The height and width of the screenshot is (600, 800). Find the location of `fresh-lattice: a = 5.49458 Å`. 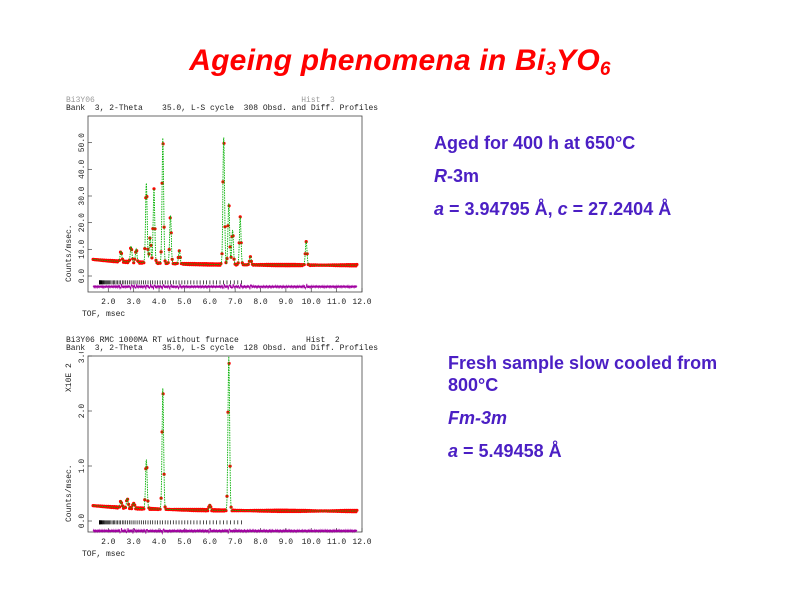

fresh-lattice: a = 5.49458 Å is located at coordinates (505, 451).